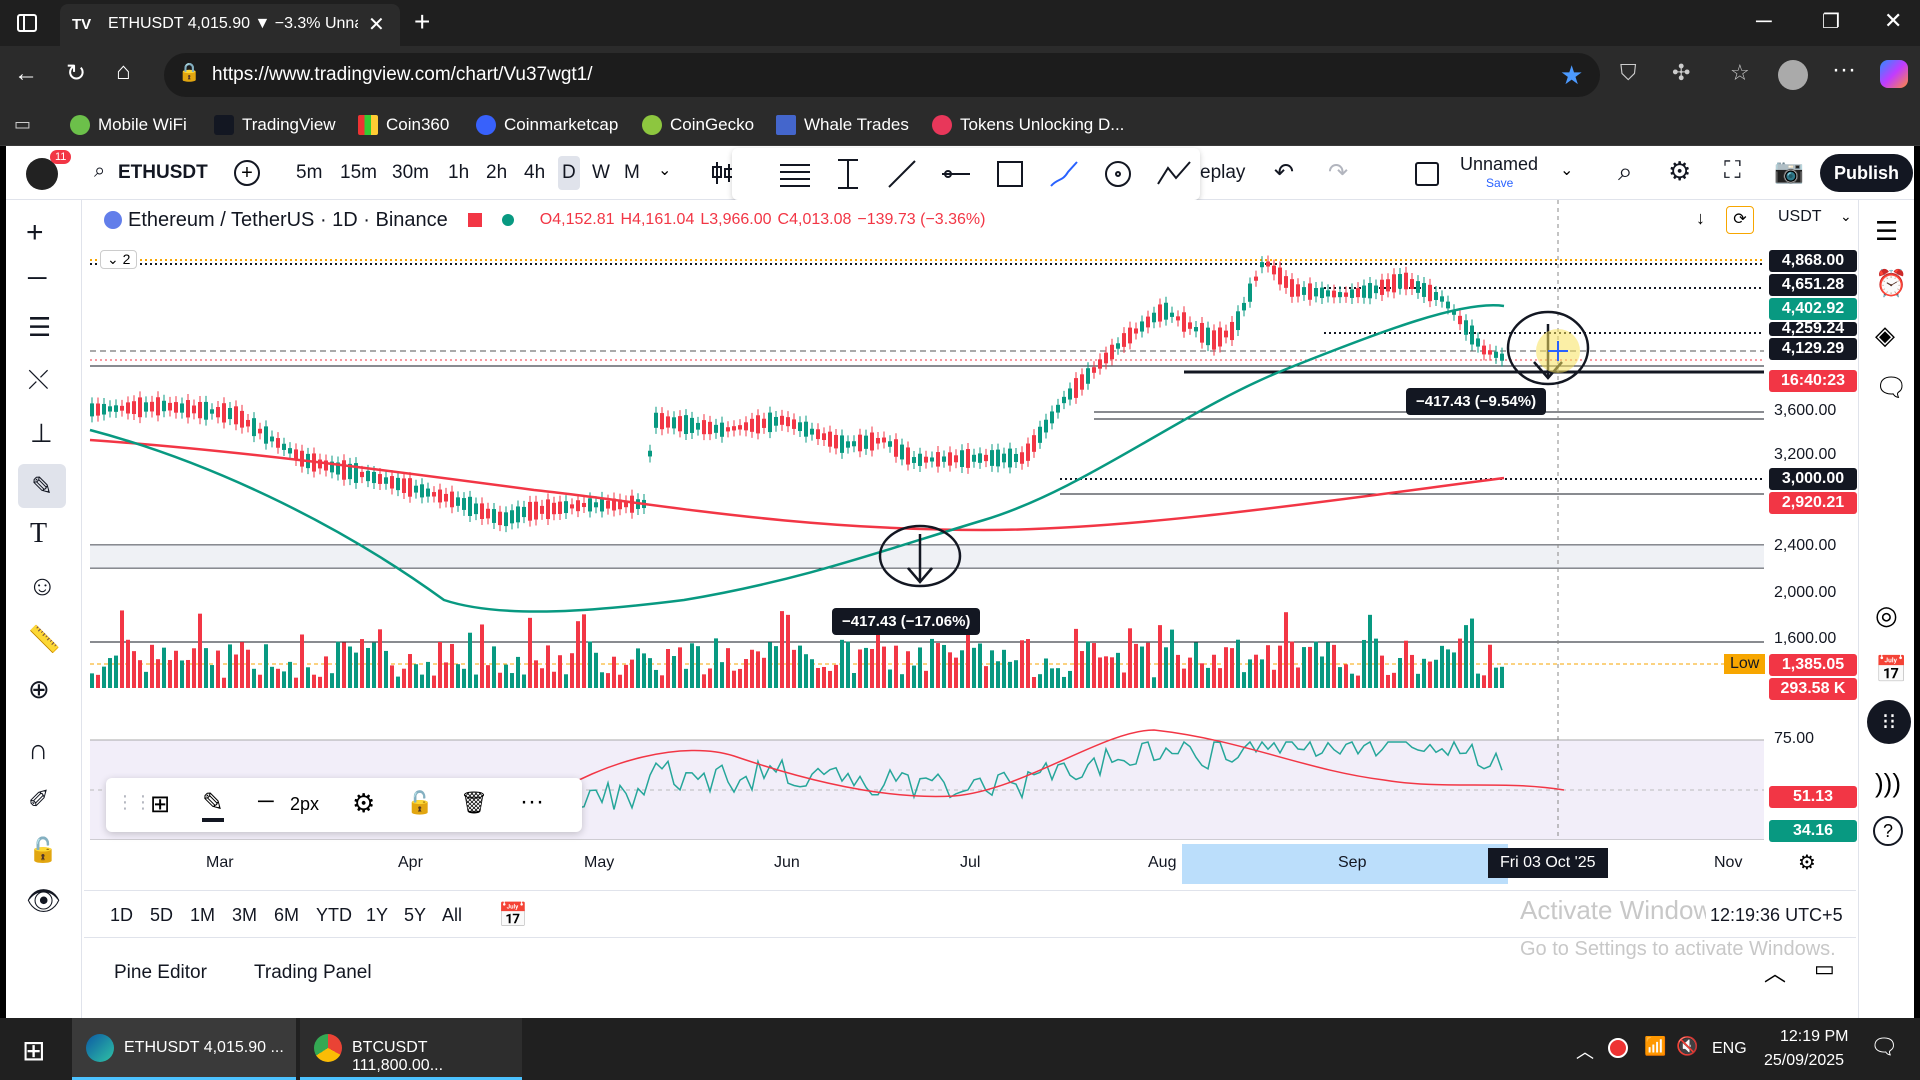 The height and width of the screenshot is (1080, 1920). I want to click on favorite-star-icon: ★, so click(1572, 75).